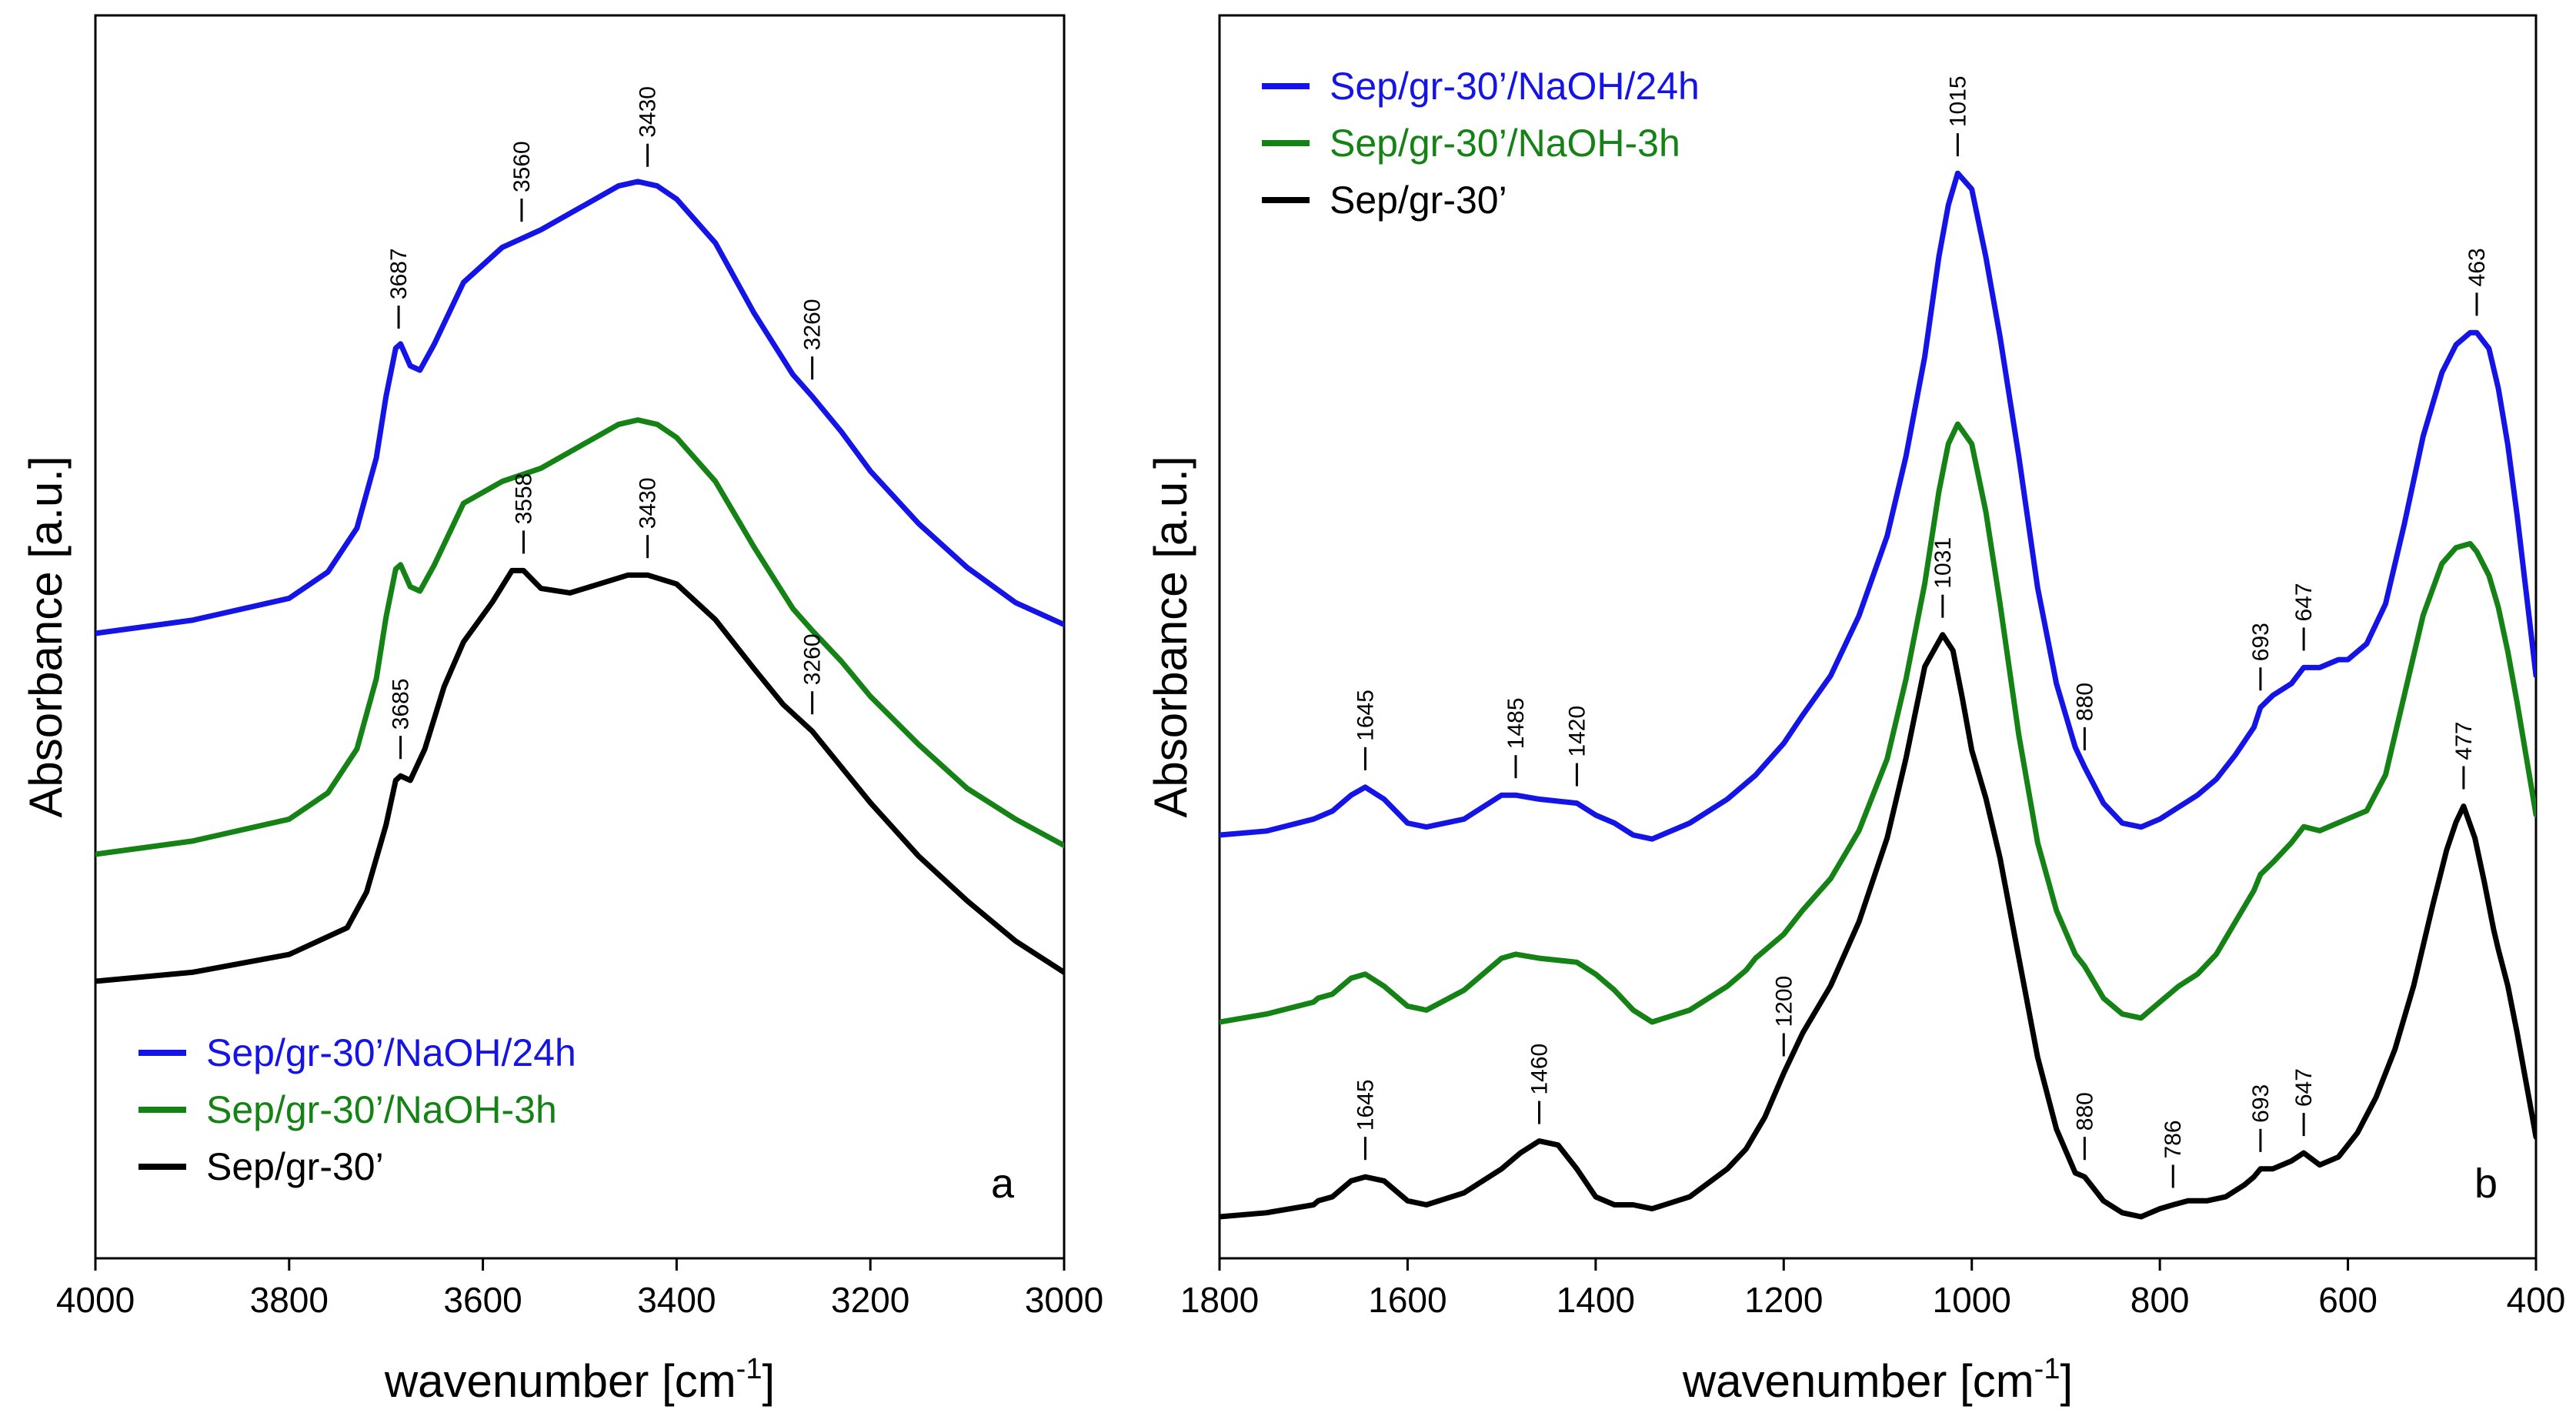 The height and width of the screenshot is (1423, 2576). Describe the element at coordinates (522, 166) in the screenshot. I see `peak-label: 3560` at that location.